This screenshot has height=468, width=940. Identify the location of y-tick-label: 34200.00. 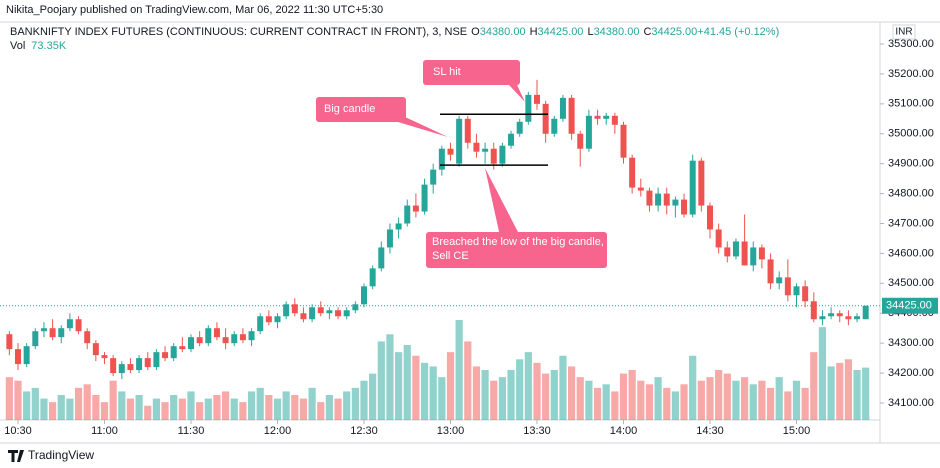
(911, 373).